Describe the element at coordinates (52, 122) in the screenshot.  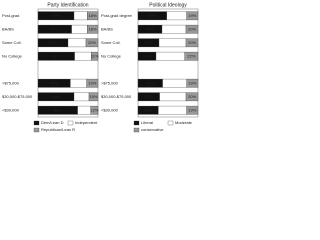
I see `legend-label: Dem/Lean D` at that location.